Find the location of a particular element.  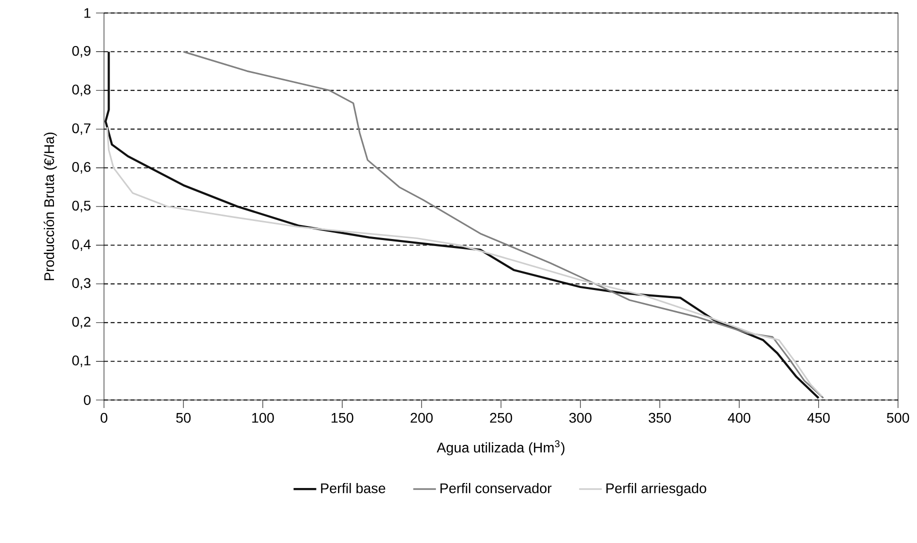

x-tick-label: 100 is located at coordinates (263, 417).